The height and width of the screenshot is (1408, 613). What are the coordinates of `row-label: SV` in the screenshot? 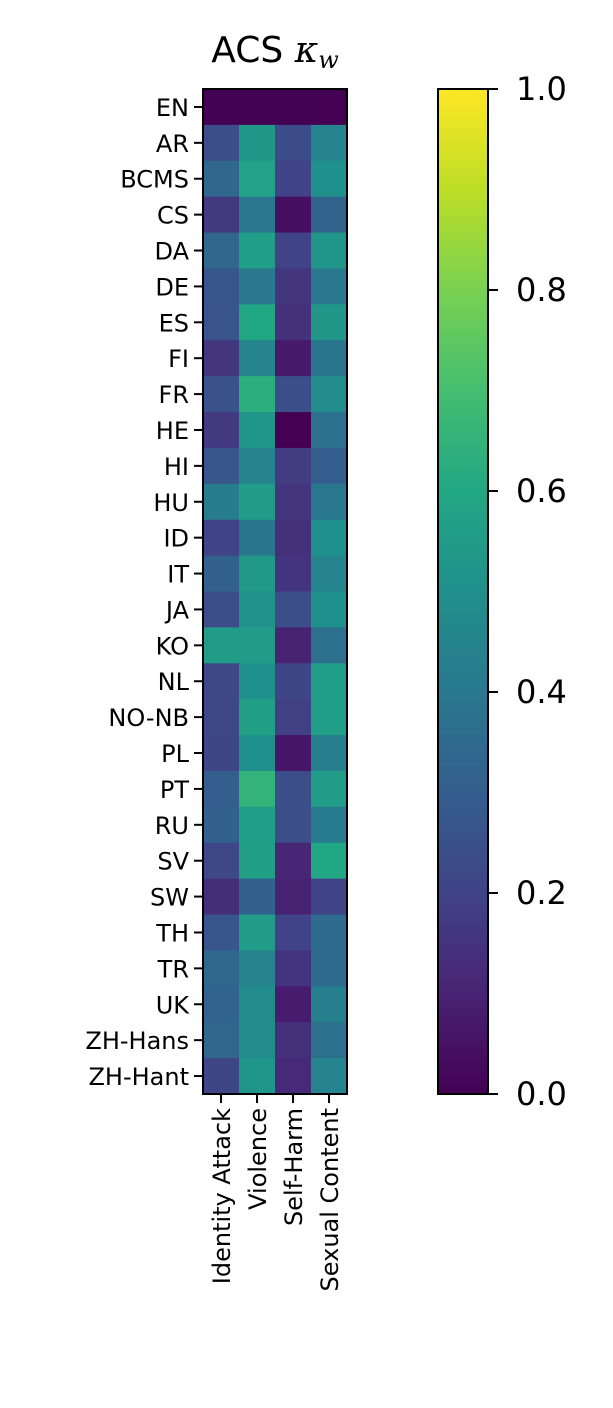 It's located at (173, 862).